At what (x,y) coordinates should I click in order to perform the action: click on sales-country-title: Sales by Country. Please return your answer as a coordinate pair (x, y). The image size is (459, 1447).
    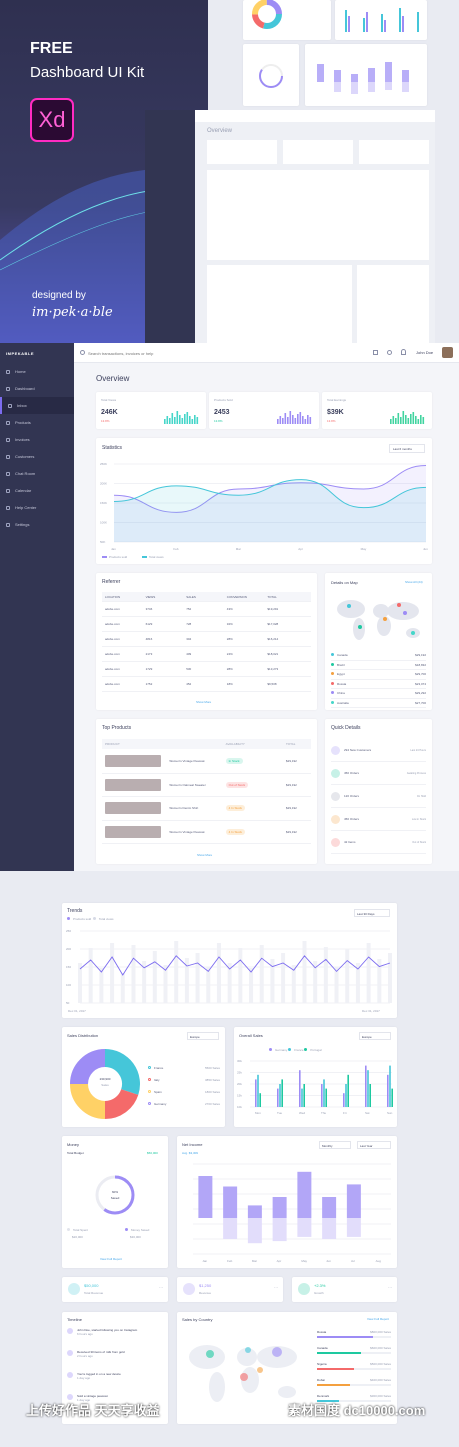
    Looking at the image, I should click on (197, 1319).